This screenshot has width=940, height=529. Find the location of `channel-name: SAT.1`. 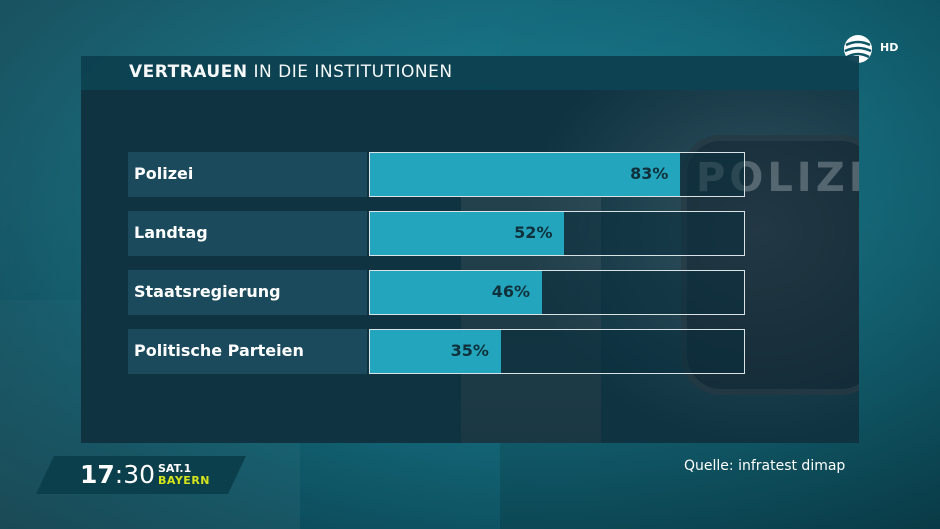

channel-name: SAT.1 is located at coordinates (175, 468).